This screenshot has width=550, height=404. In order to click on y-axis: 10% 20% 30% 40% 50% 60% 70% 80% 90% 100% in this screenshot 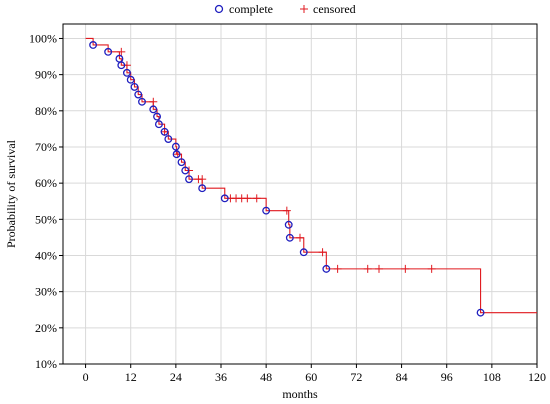, I will do `click(46, 201)`.